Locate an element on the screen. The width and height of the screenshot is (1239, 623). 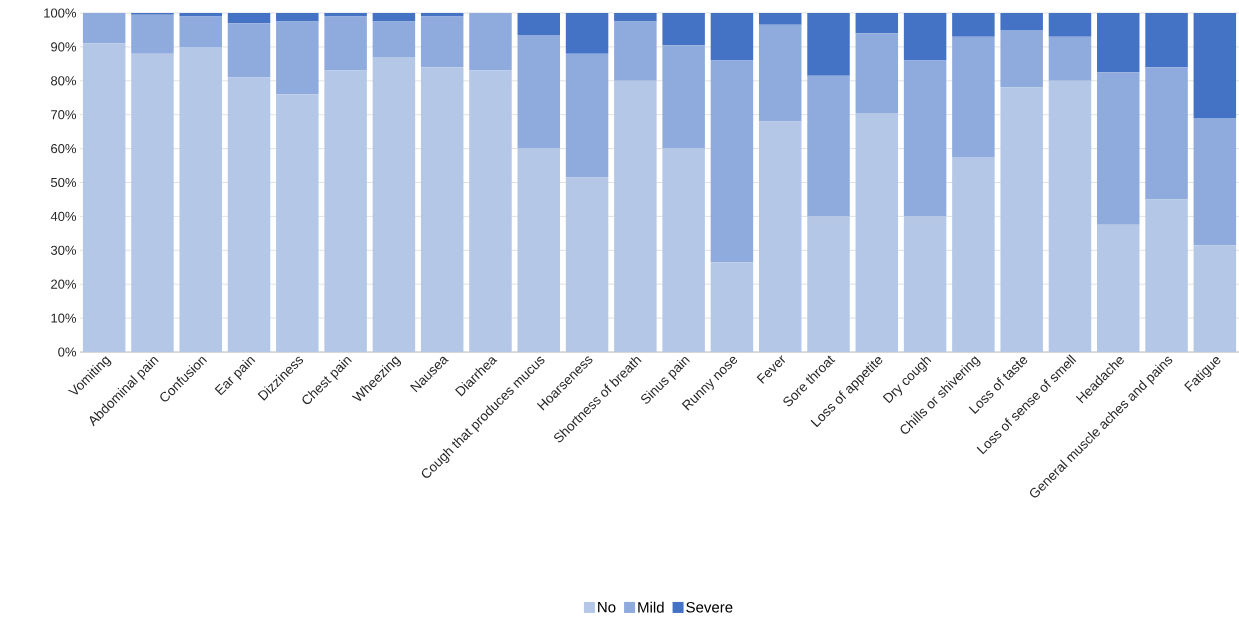
y-tick-label: 10% is located at coordinates (64, 318).